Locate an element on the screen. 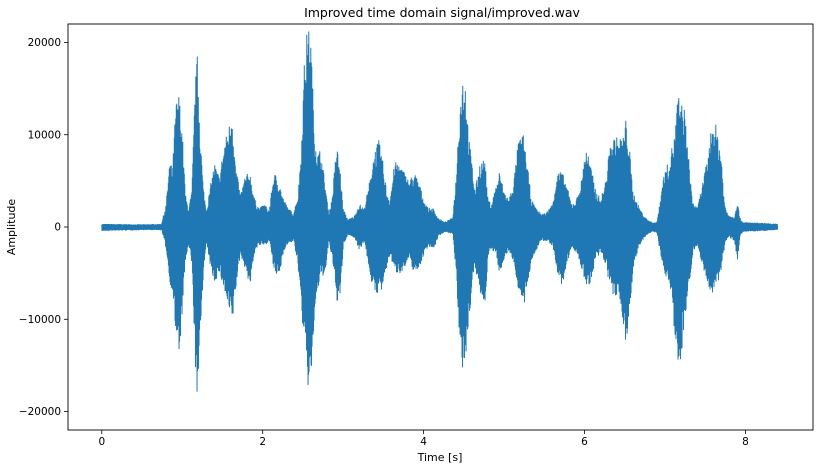 This screenshot has width=818, height=469. y-axis: −20000 −10000 0 10000 20000 is located at coordinates (43, 227).